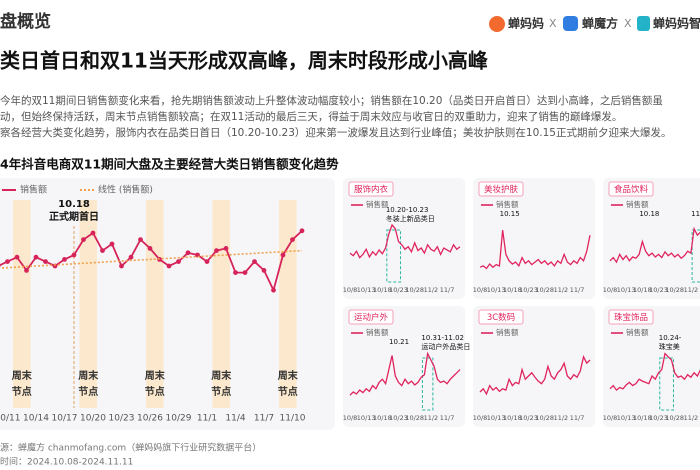 Image resolution: width=700 pixels, height=470 pixels. Describe the element at coordinates (666, 384) in the screenshot. I see `annotation-box` at that location.